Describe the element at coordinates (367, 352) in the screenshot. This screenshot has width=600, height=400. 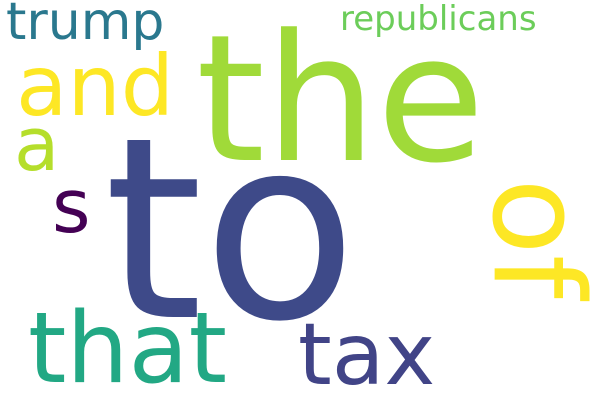
I see `word-tax: tax` at that location.